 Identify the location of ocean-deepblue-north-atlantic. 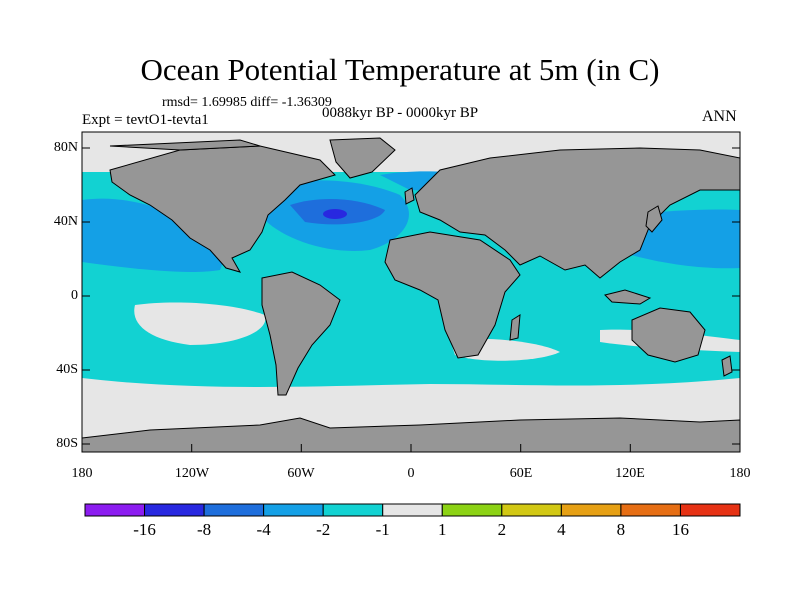
(335, 214).